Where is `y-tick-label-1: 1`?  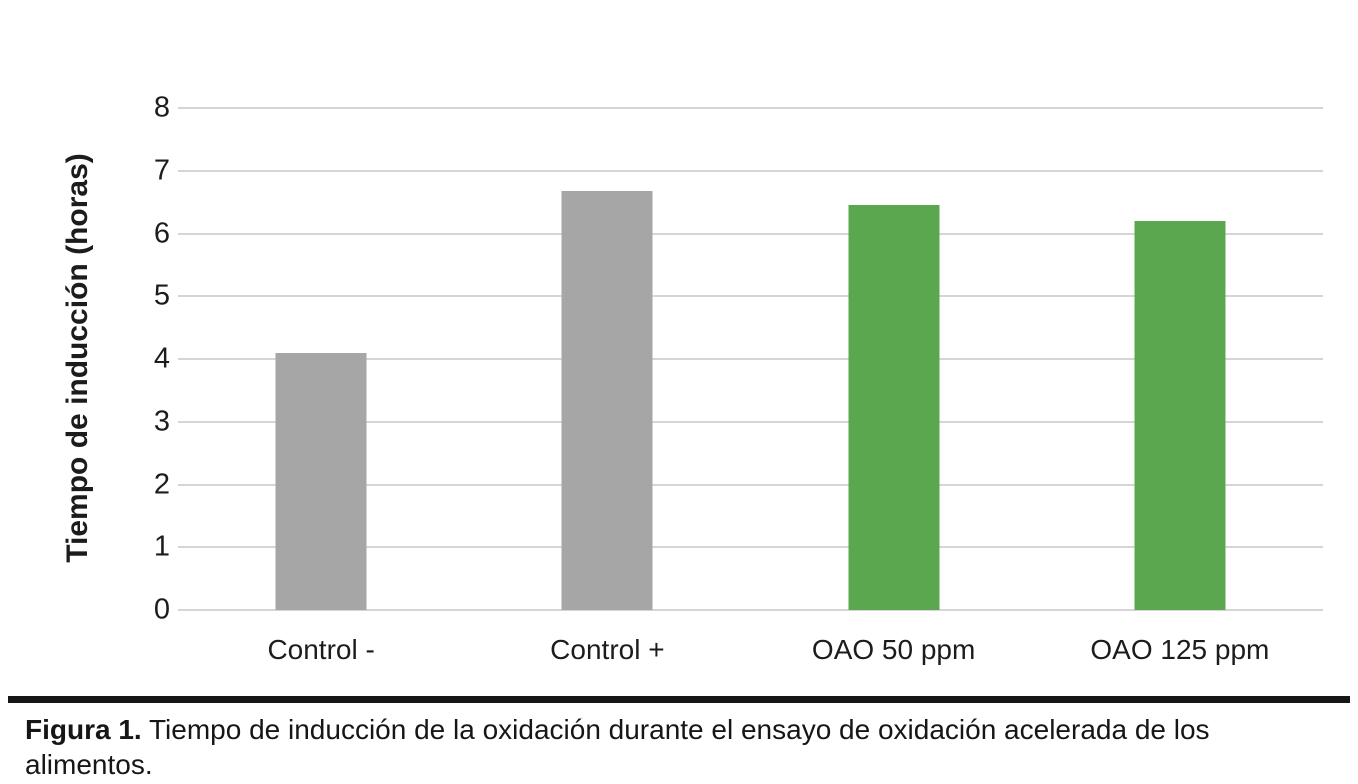 y-tick-label-1: 1 is located at coordinates (161, 546).